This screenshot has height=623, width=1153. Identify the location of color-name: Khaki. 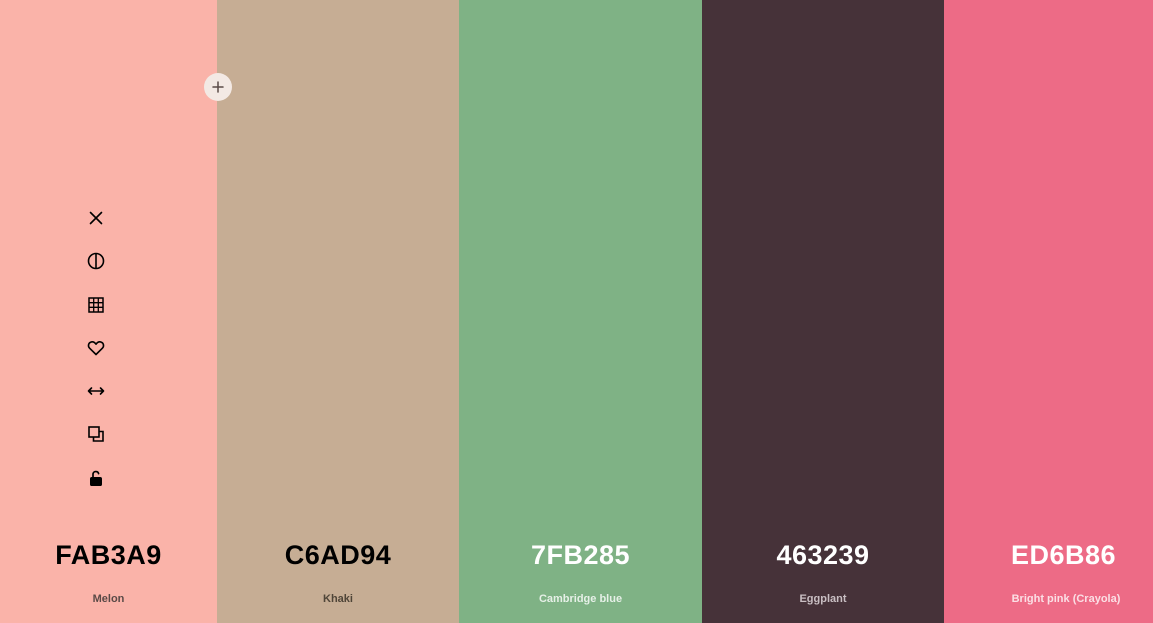
(338, 599).